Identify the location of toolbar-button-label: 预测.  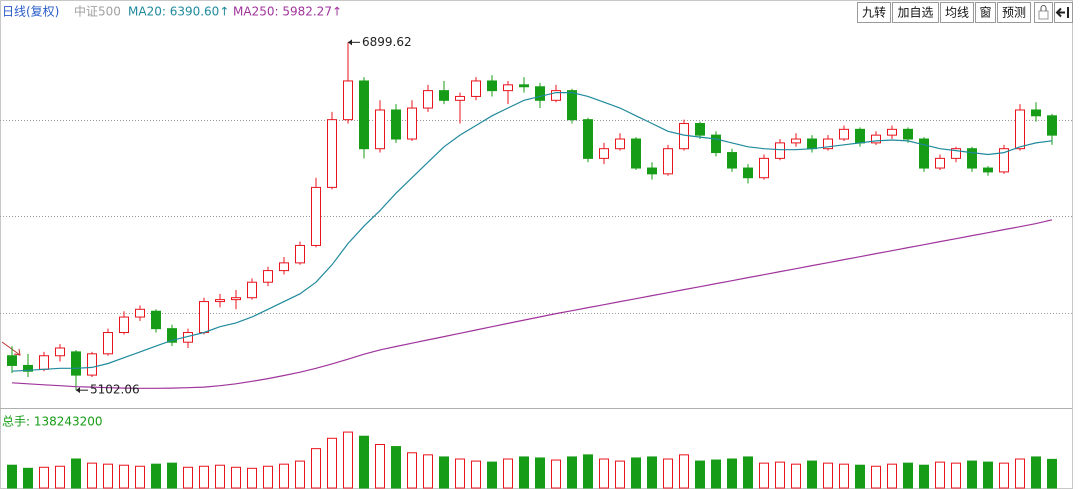
(1014, 13).